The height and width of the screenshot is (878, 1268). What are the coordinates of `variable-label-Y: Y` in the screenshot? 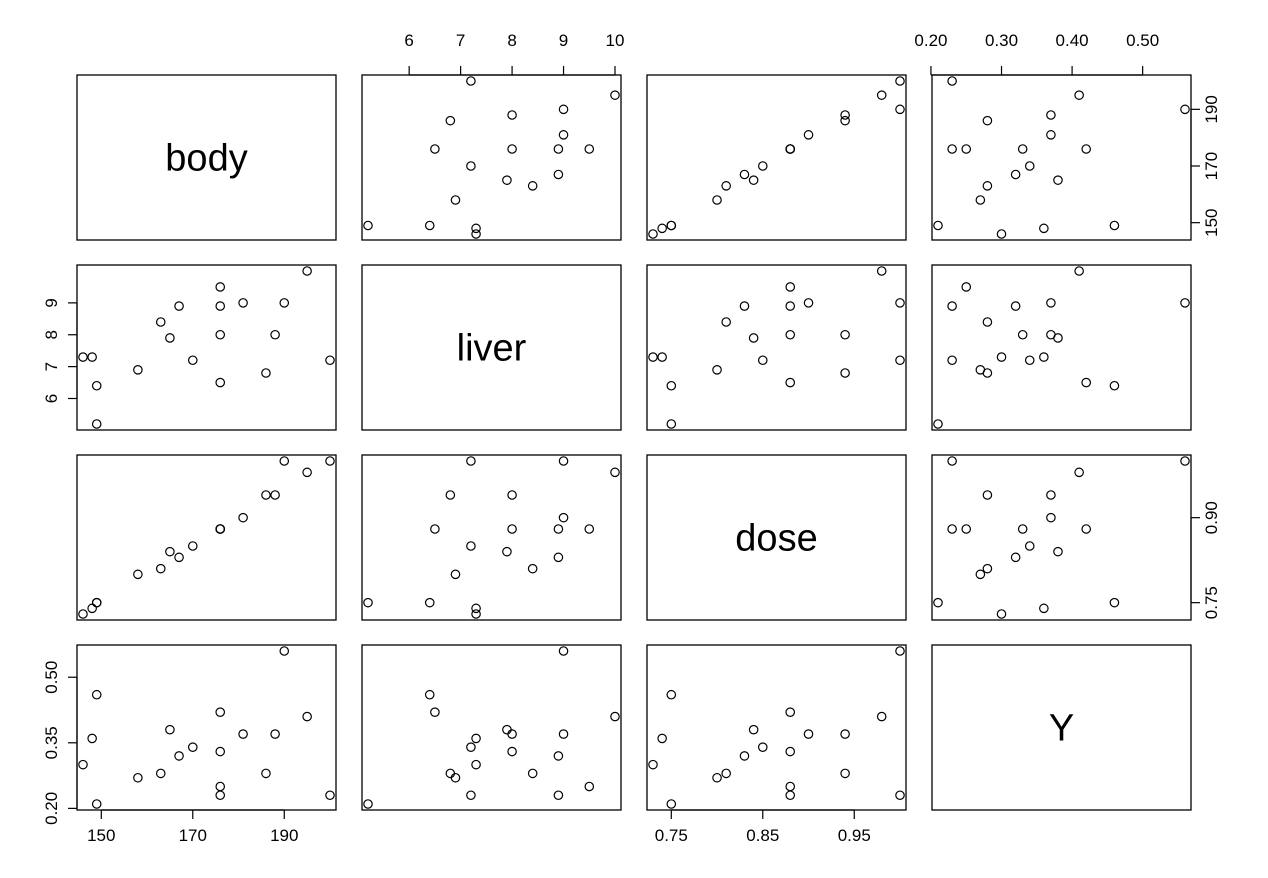 It's located at (1061, 729).